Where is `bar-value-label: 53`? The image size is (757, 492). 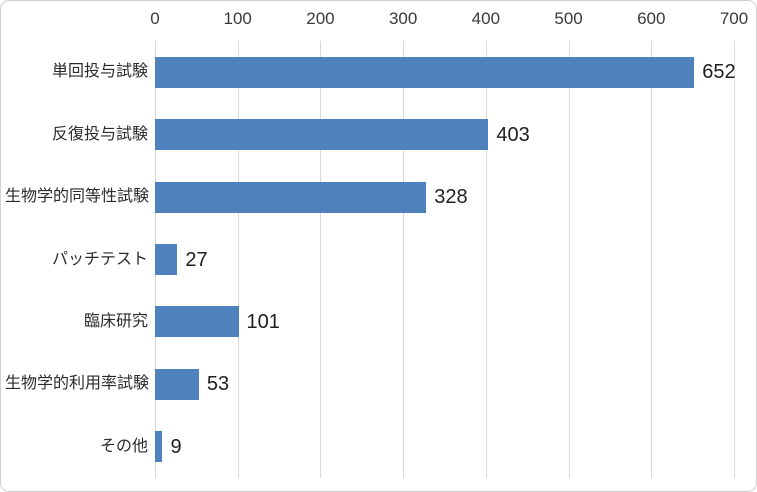 bar-value-label: 53 is located at coordinates (218, 384).